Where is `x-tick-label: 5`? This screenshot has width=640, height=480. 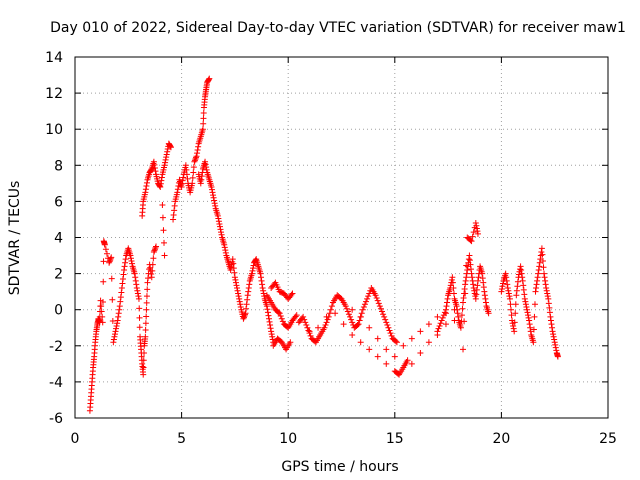
x-tick-label: 5 is located at coordinates (181, 439).